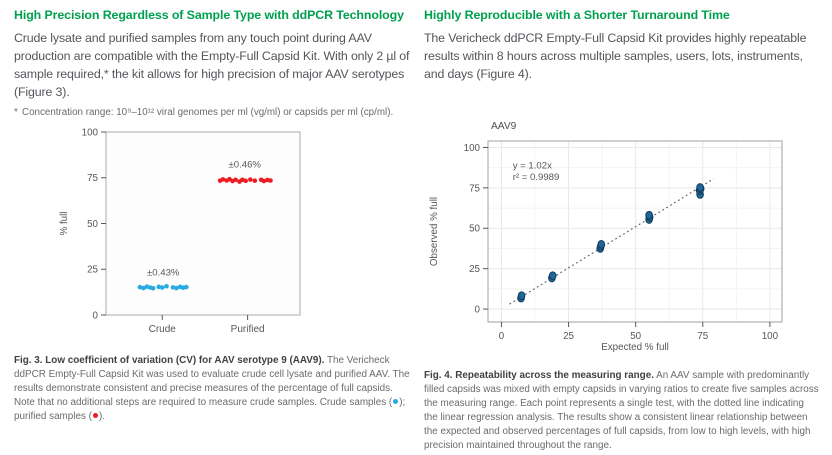 This screenshot has width=832, height=455. What do you see at coordinates (248, 329) in the screenshot?
I see `svg-text: Purified` at bounding box center [248, 329].